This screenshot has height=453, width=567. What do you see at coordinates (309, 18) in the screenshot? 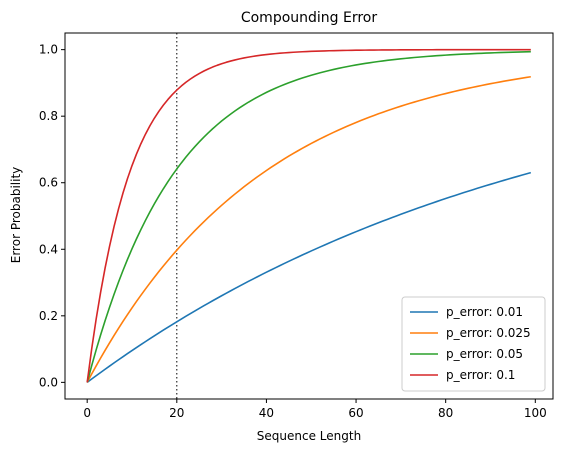
I see `chart-title: Compounding Error` at bounding box center [309, 18].